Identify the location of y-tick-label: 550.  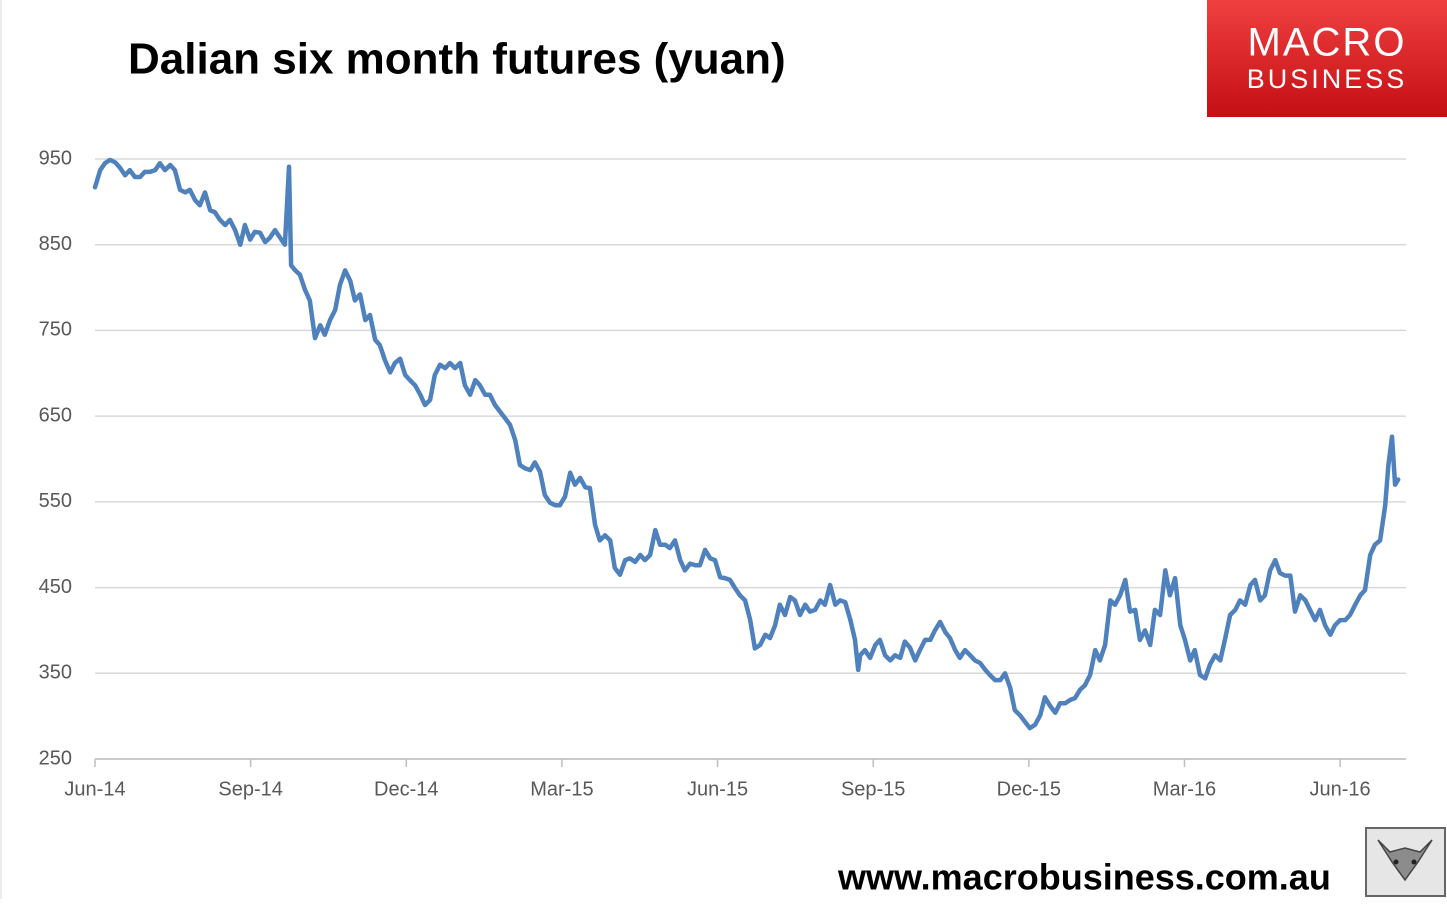
(55, 501).